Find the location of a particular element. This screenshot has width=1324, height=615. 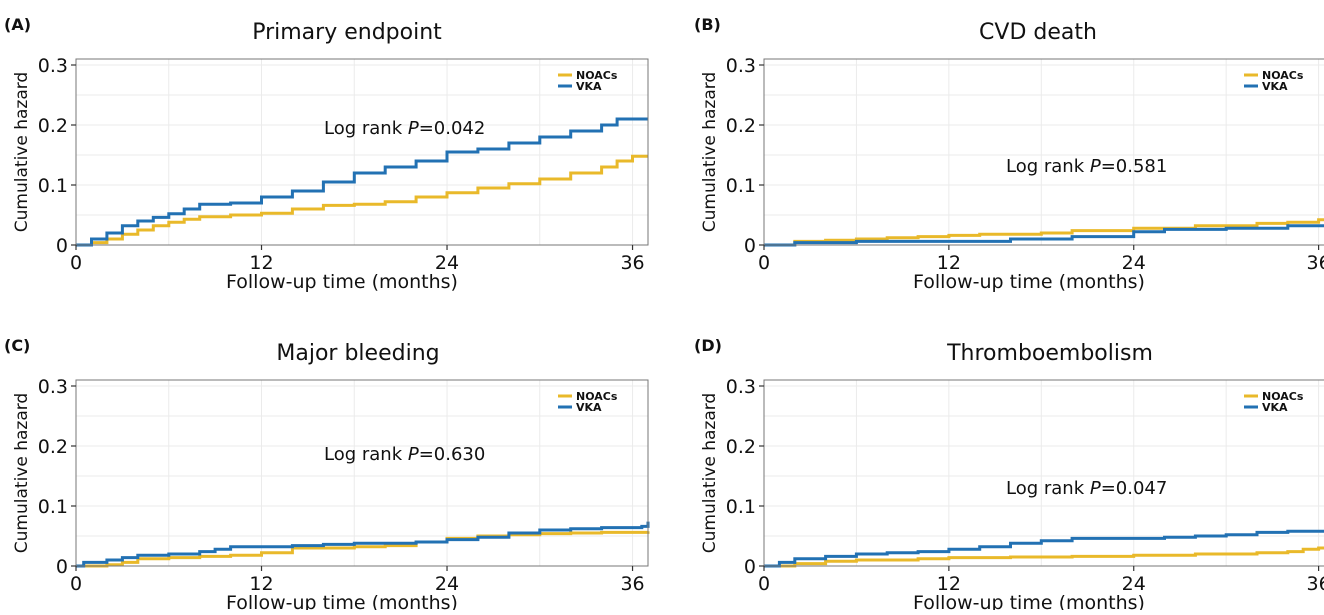

annotation-value: =0.042 is located at coordinates (452, 128).